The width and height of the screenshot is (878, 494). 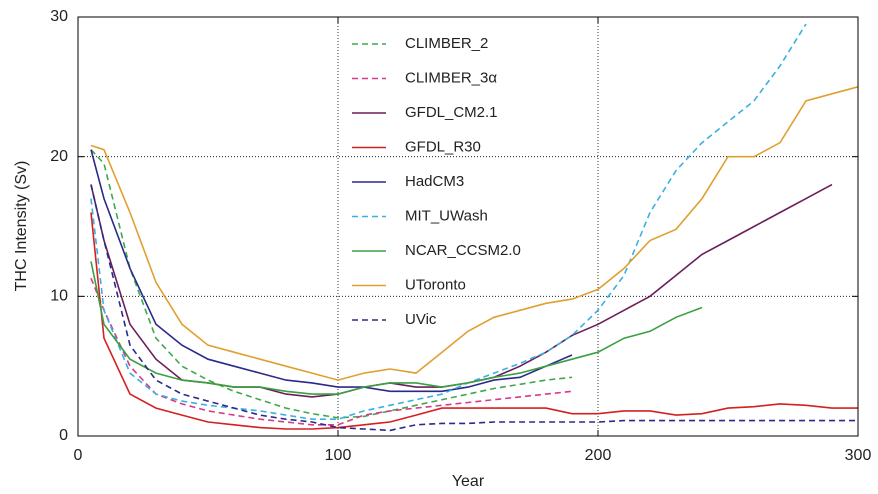 What do you see at coordinates (443, 146) in the screenshot?
I see `legend-label: GFDL_R30` at bounding box center [443, 146].